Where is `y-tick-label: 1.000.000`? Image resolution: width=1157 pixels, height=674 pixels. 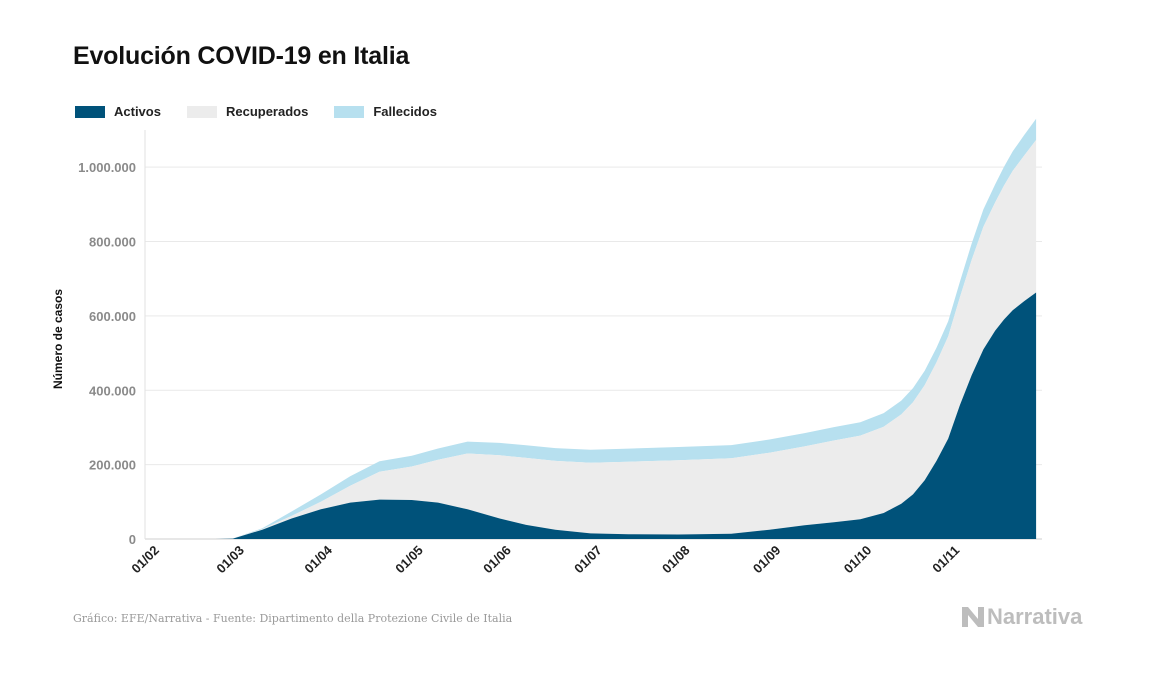
y-tick-label: 1.000.000 is located at coordinates (107, 167).